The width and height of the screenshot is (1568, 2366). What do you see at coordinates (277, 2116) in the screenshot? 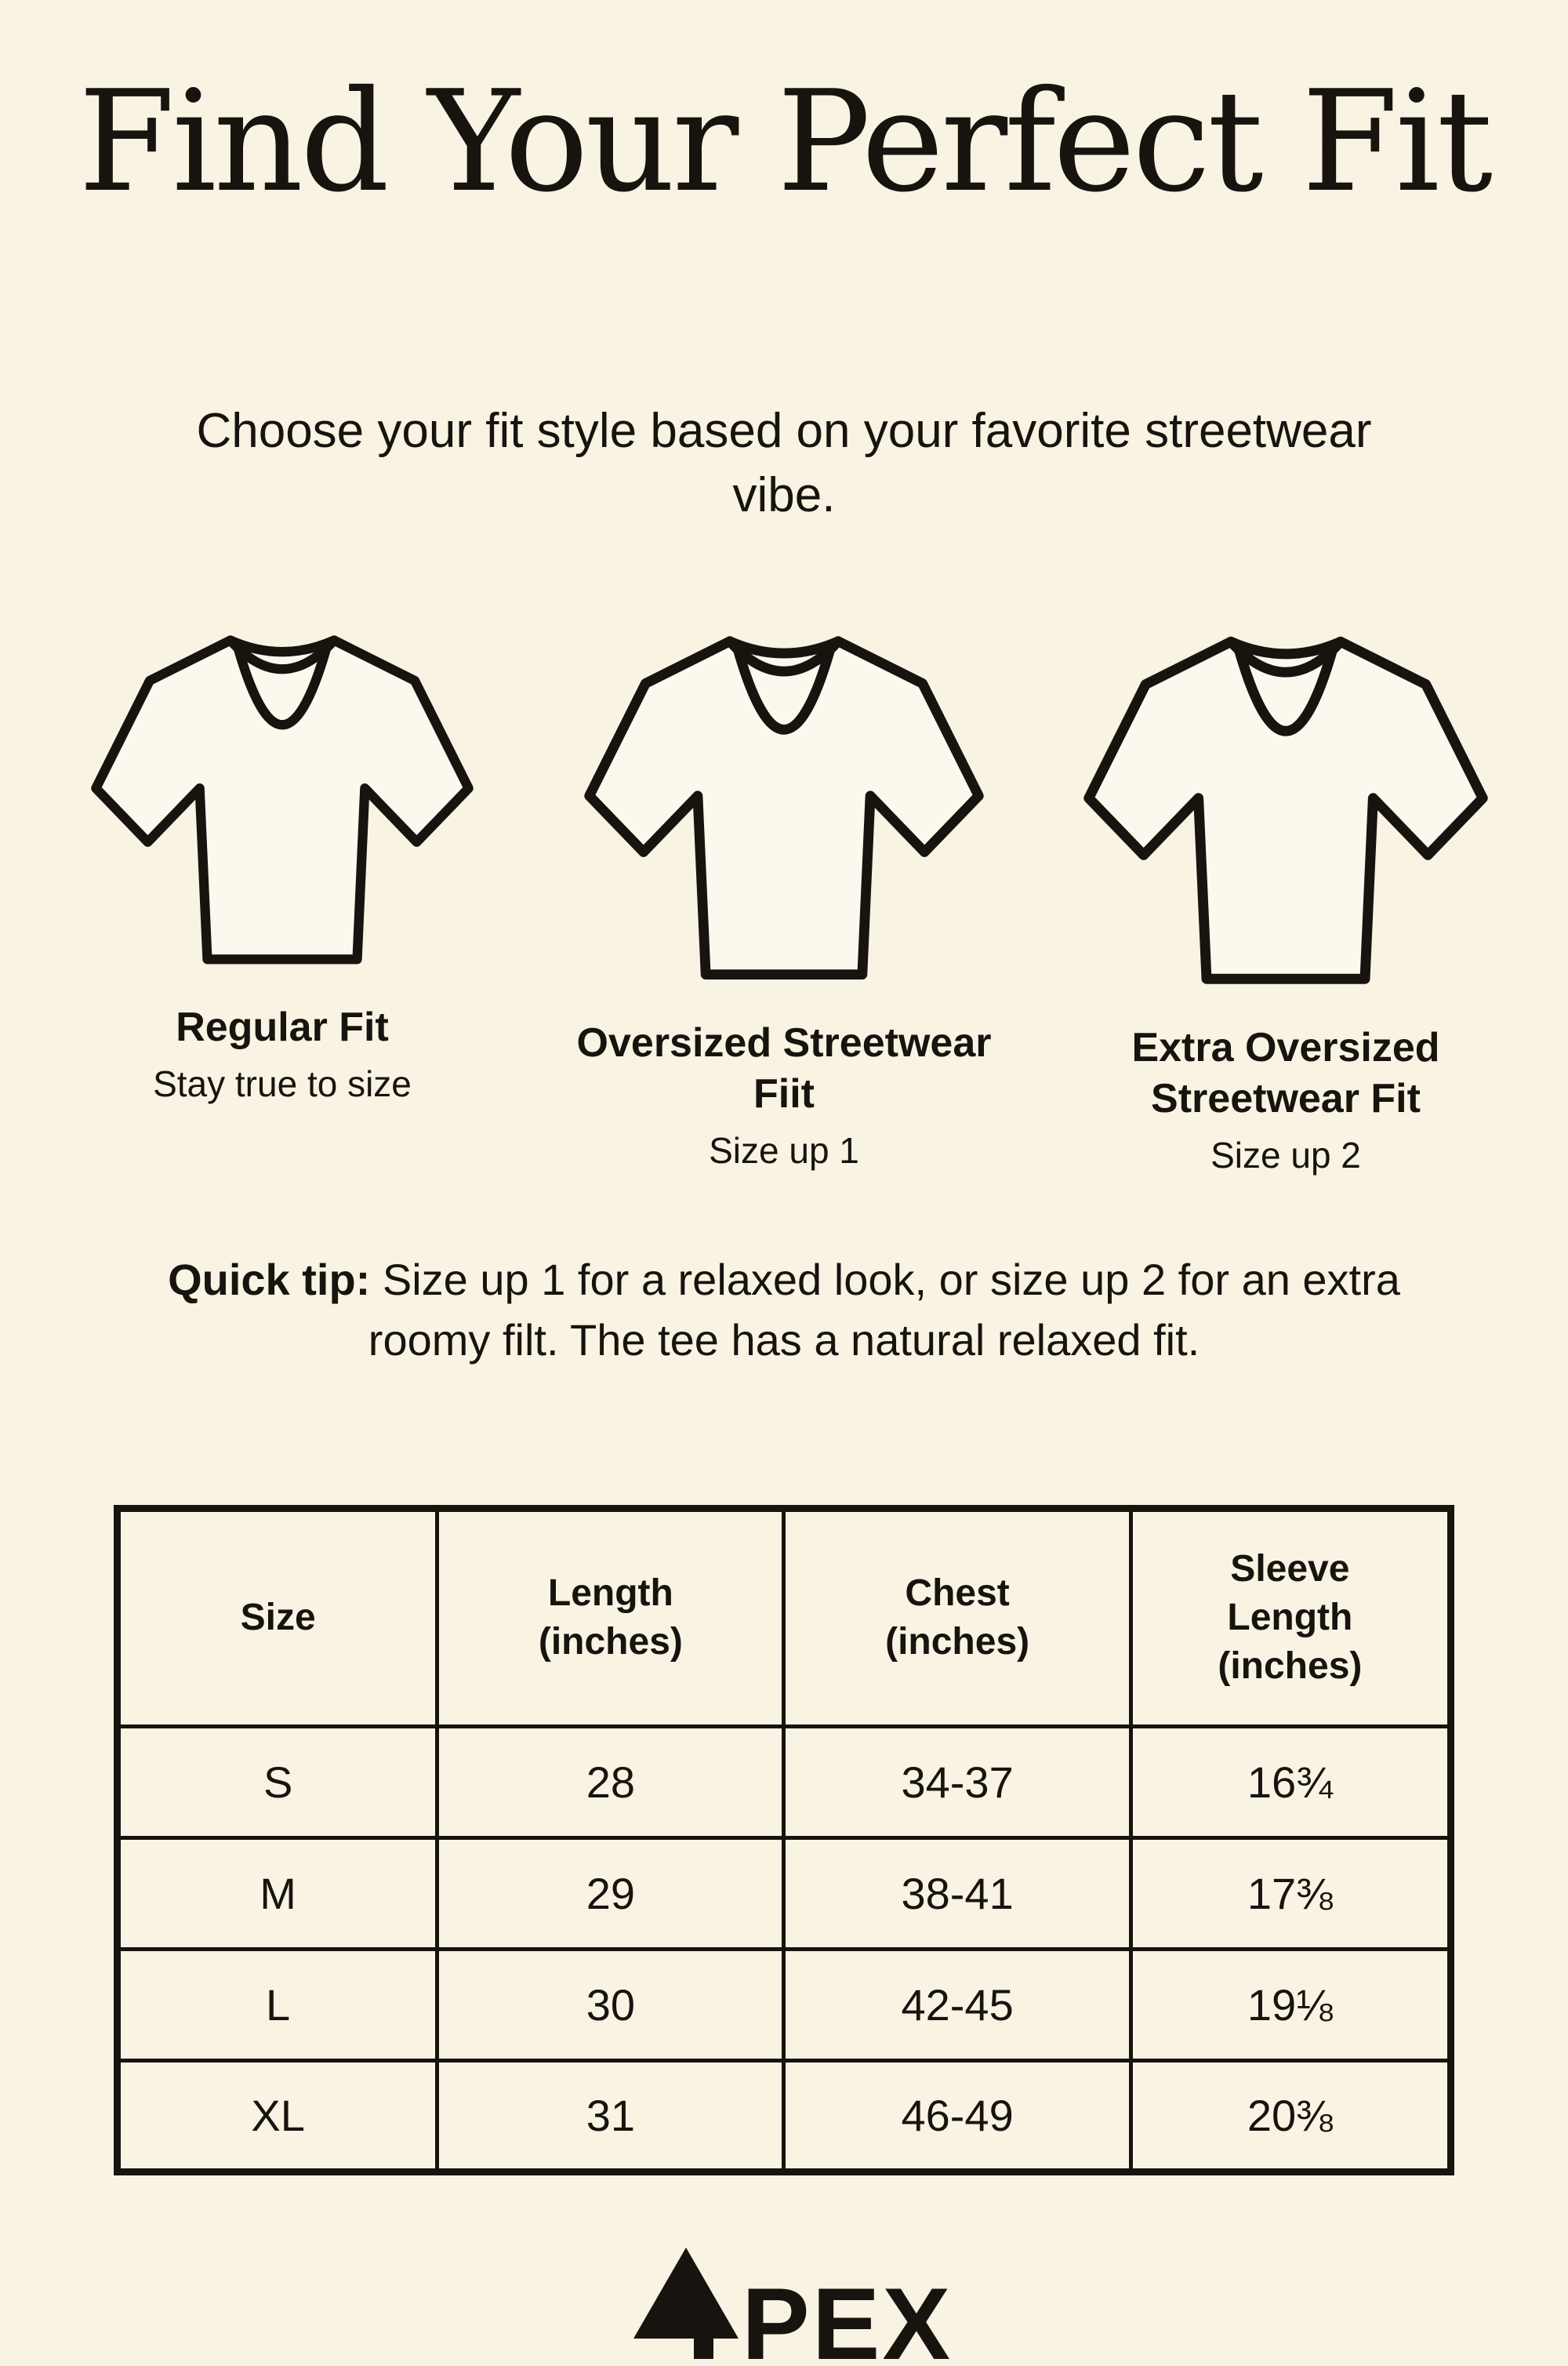
I see `table-cell: XL` at bounding box center [277, 2116].